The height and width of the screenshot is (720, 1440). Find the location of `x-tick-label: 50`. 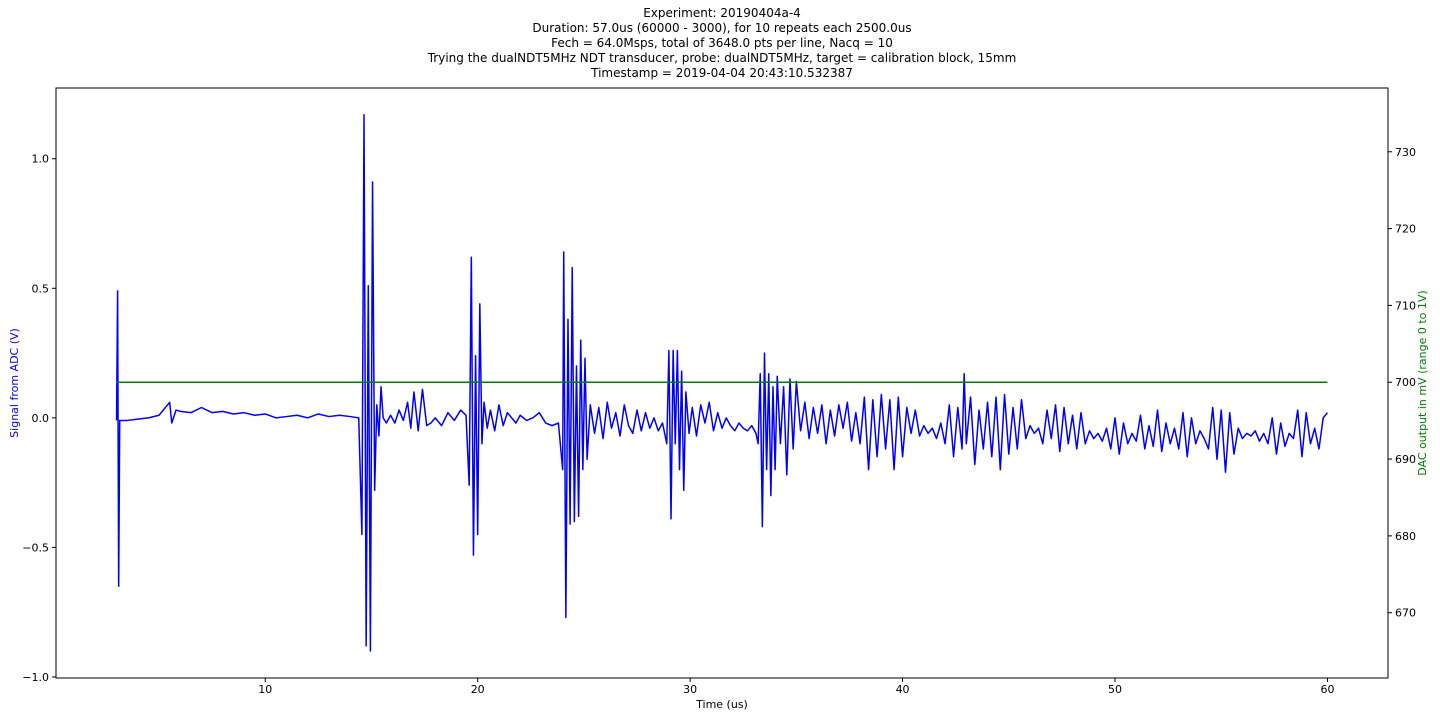

x-tick-label: 50 is located at coordinates (1115, 689).